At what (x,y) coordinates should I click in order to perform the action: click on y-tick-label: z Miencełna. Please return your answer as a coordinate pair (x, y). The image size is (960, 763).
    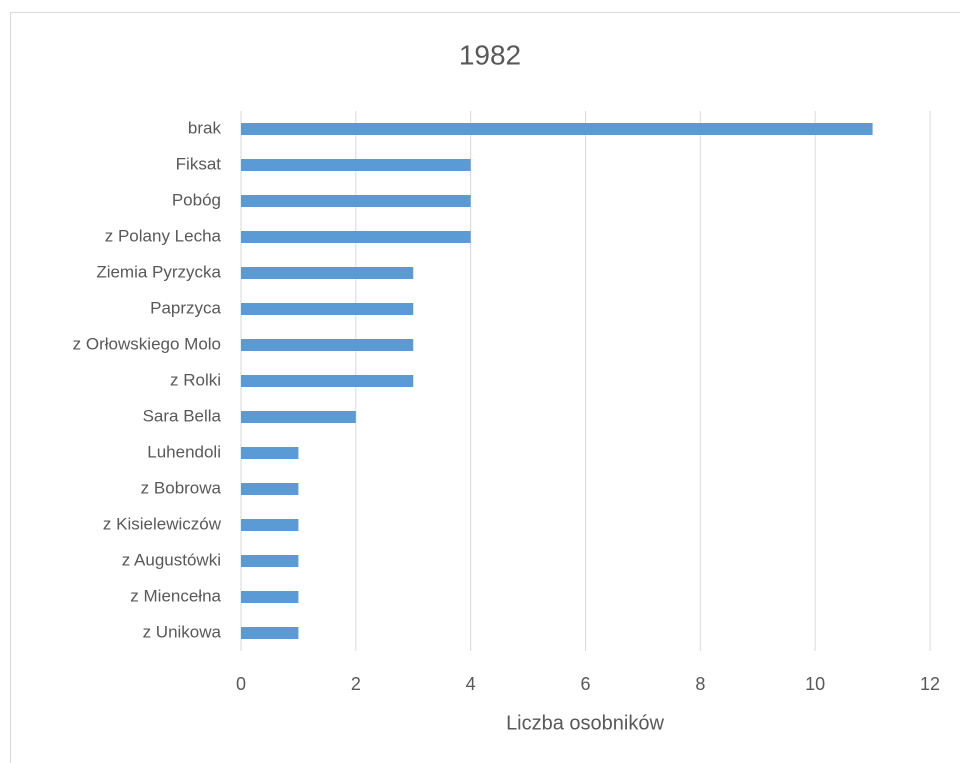
    Looking at the image, I should click on (175, 595).